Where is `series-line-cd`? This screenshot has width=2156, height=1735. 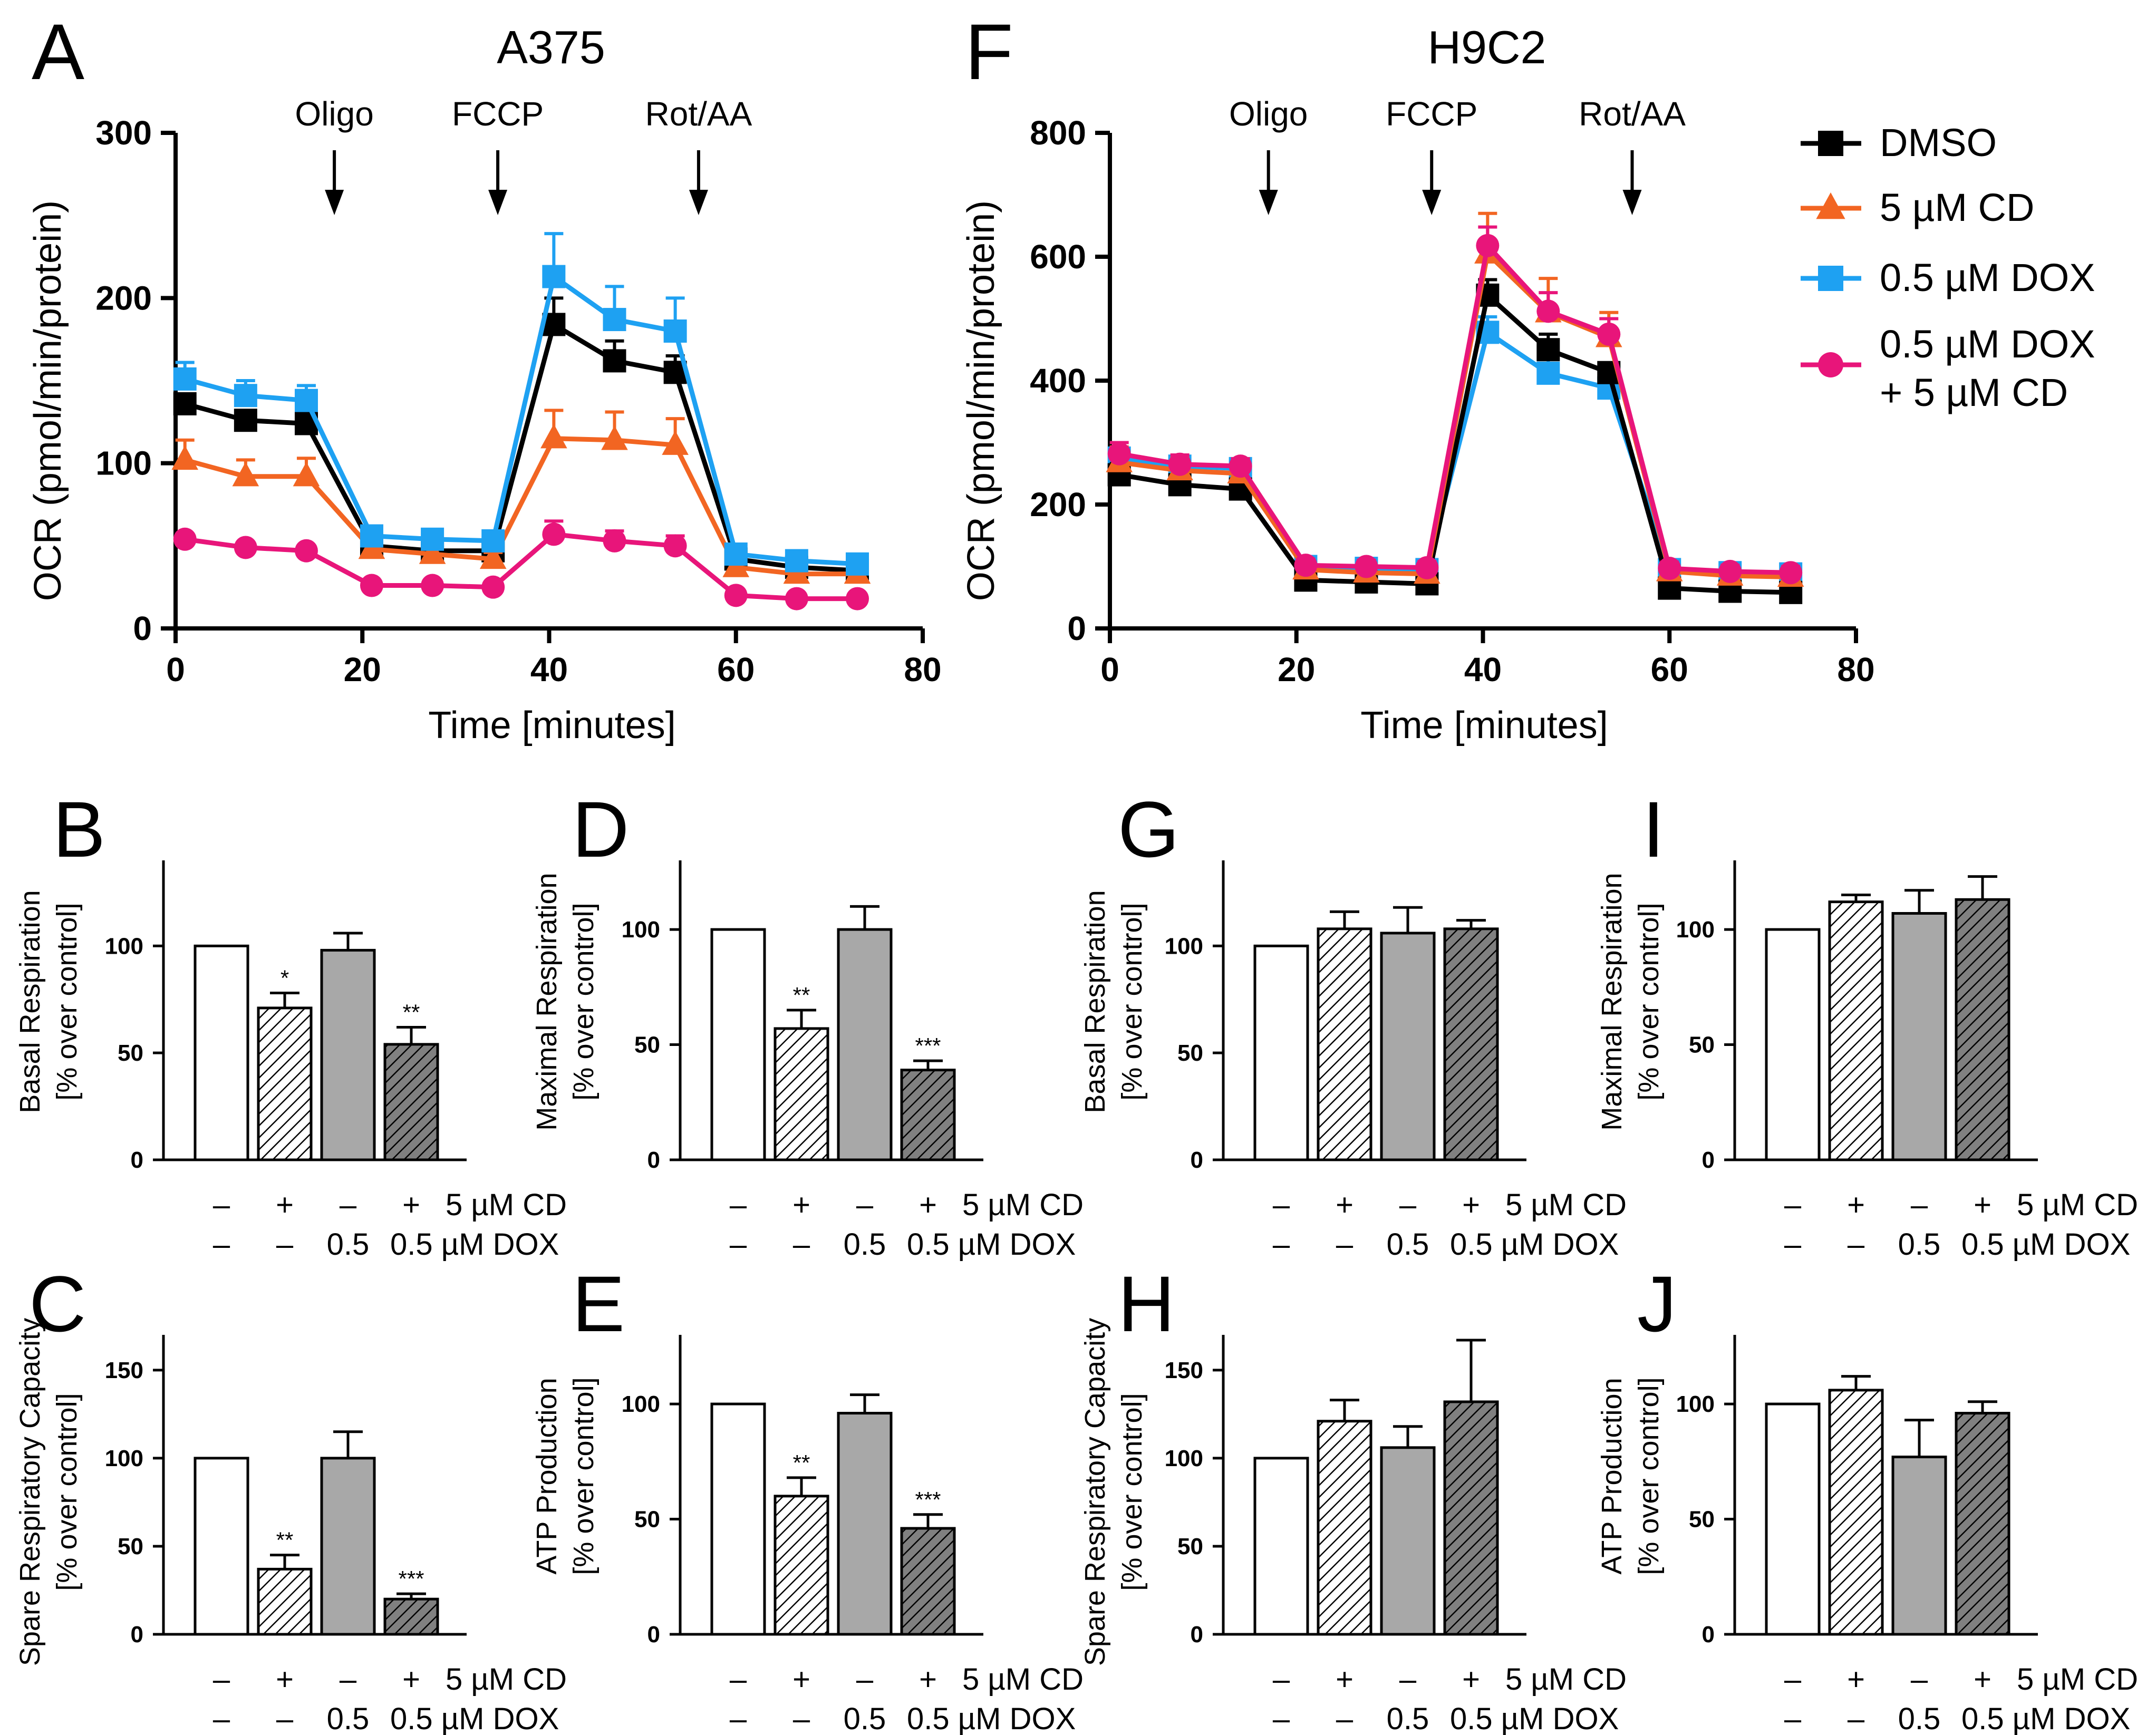
series-line-cd is located at coordinates (520, 506).